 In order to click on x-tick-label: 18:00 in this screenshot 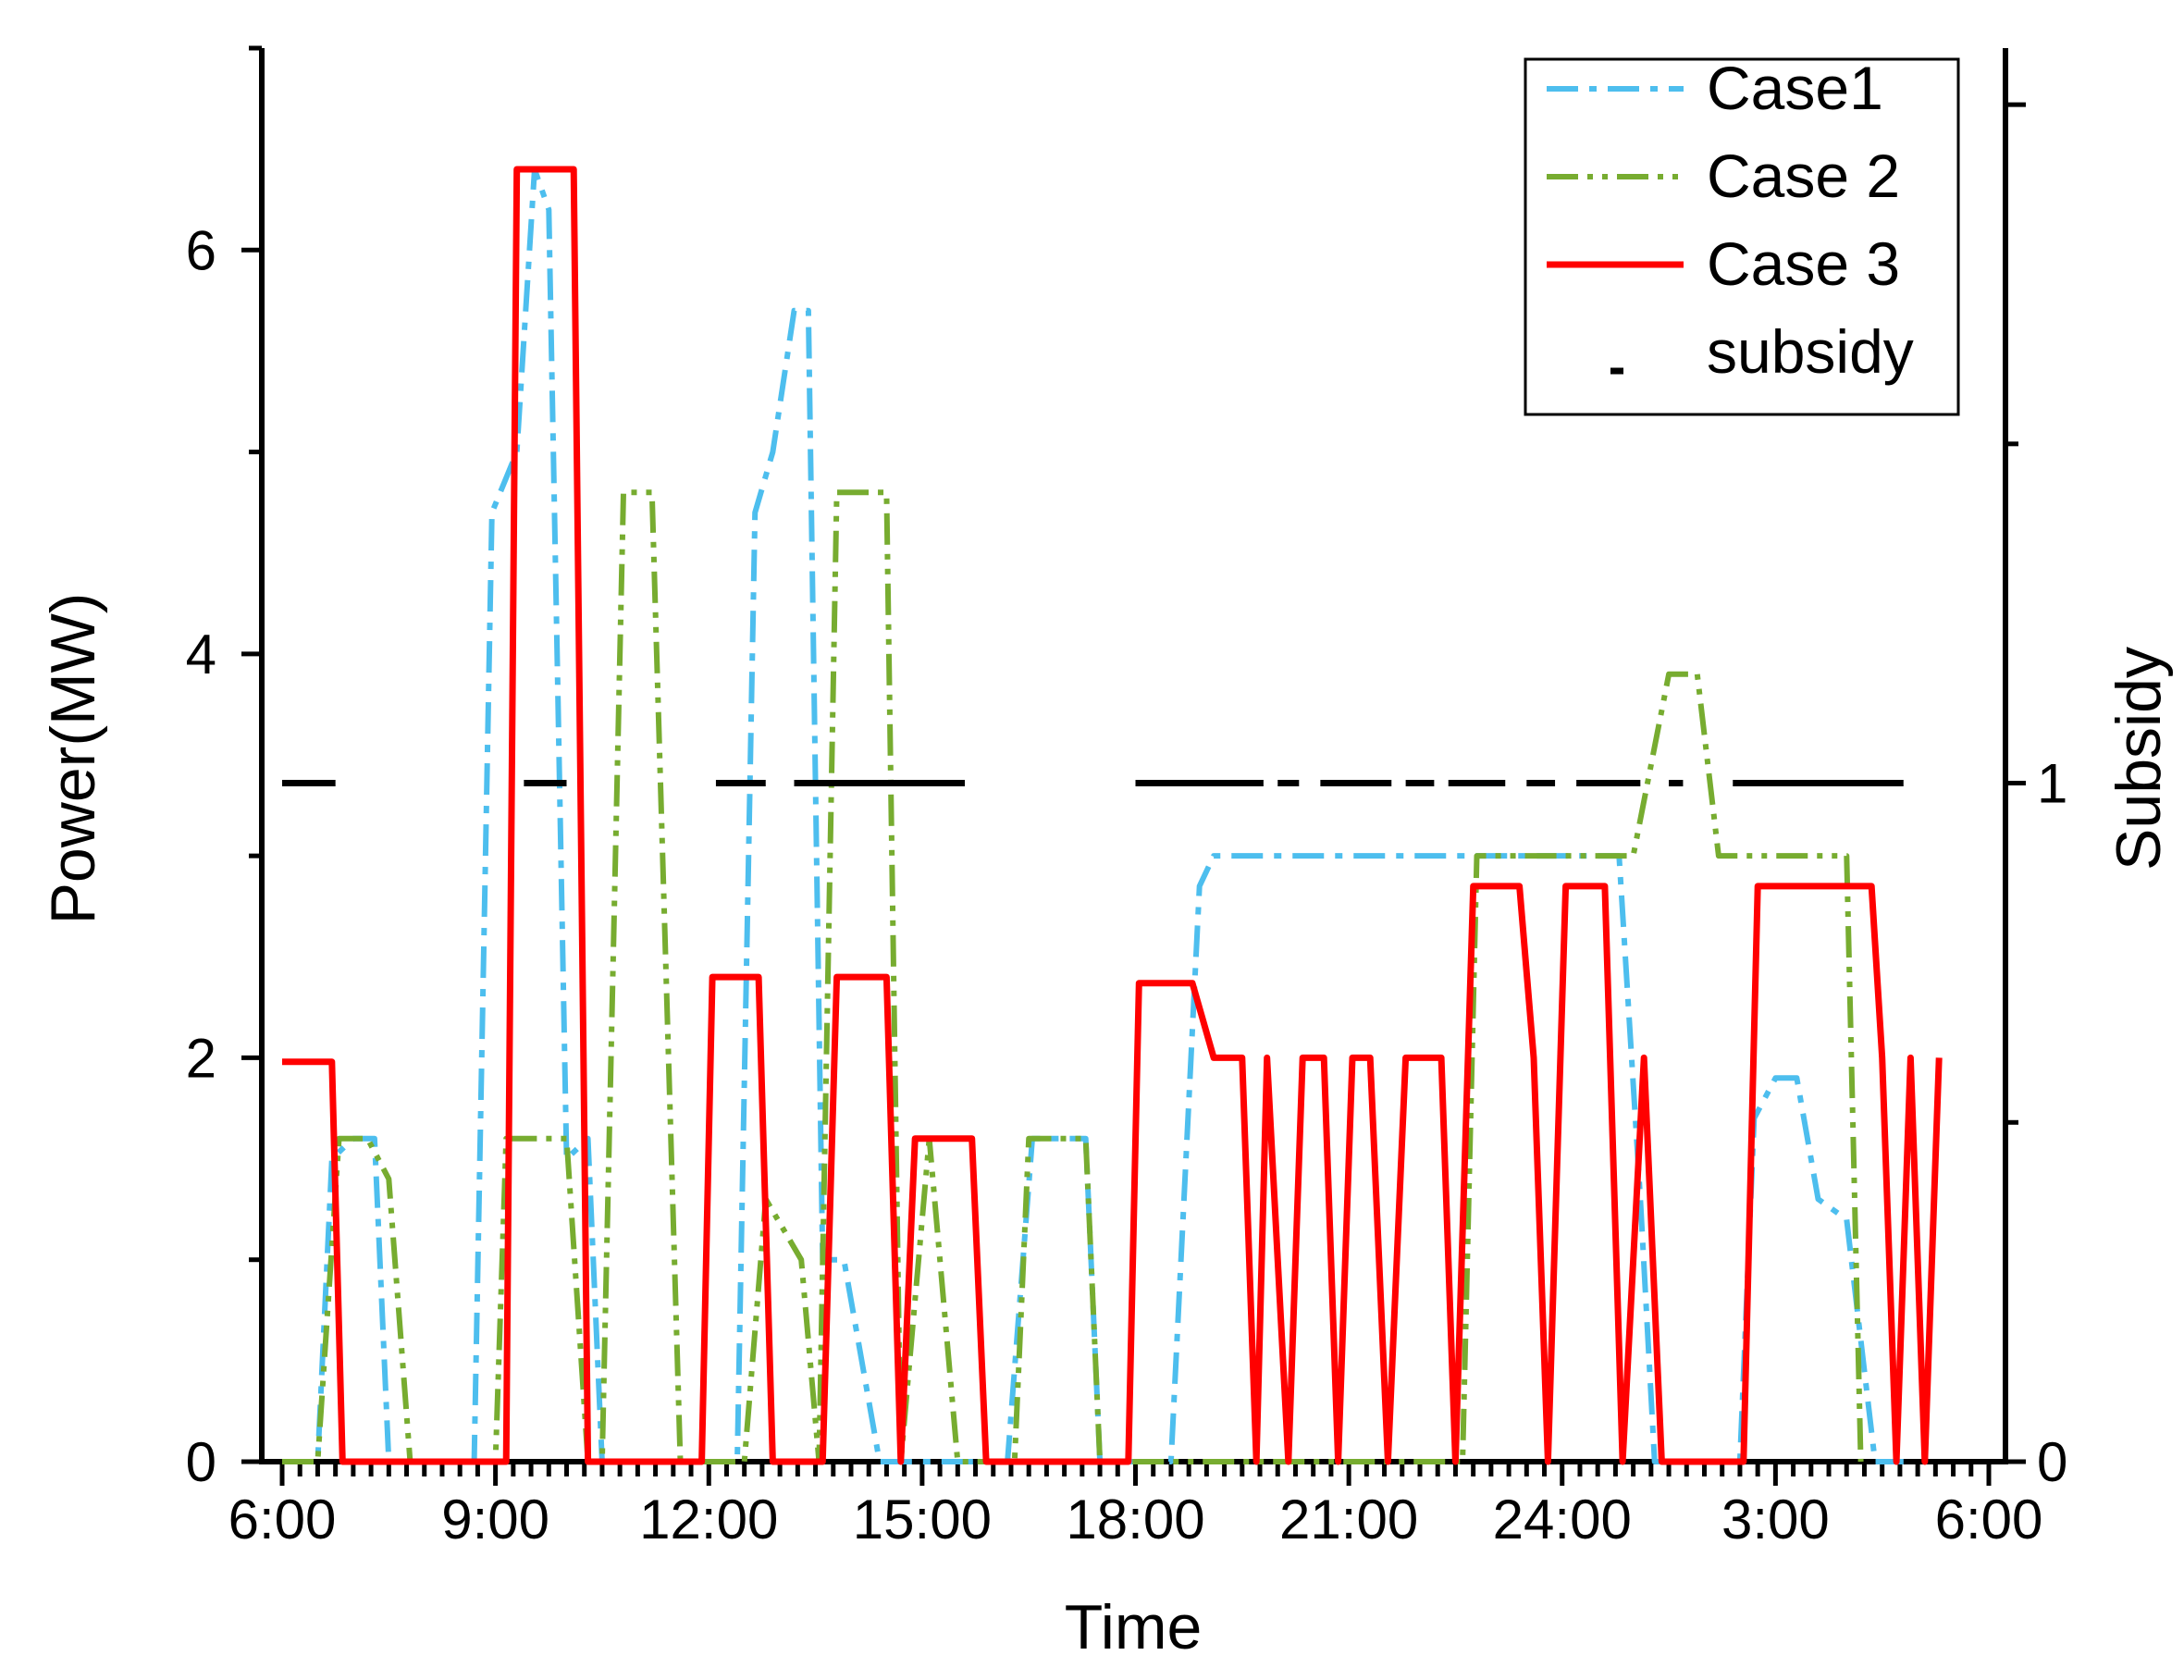, I will do `click(1135, 1519)`.